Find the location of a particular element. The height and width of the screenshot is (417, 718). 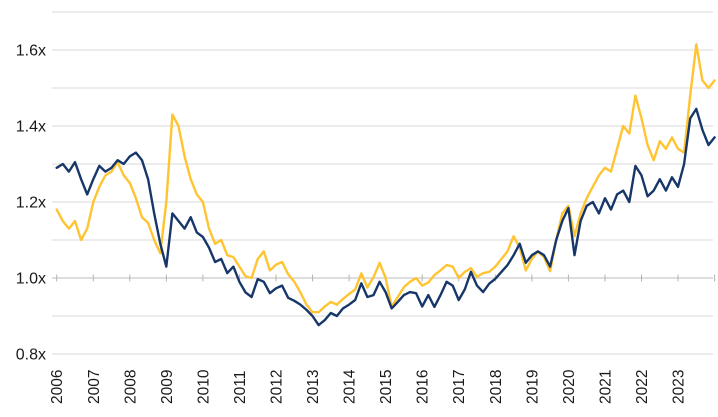

x-axis-label: 2022 is located at coordinates (642, 387).